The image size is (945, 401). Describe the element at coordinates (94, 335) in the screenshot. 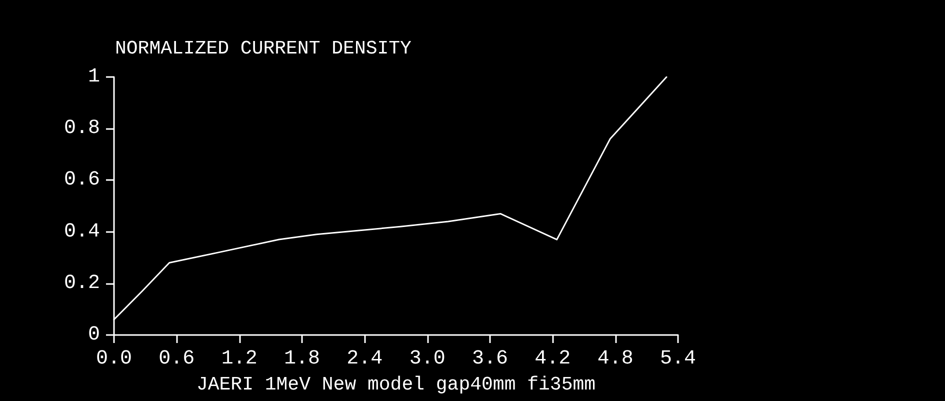

I see `y-tick-label: 0` at that location.